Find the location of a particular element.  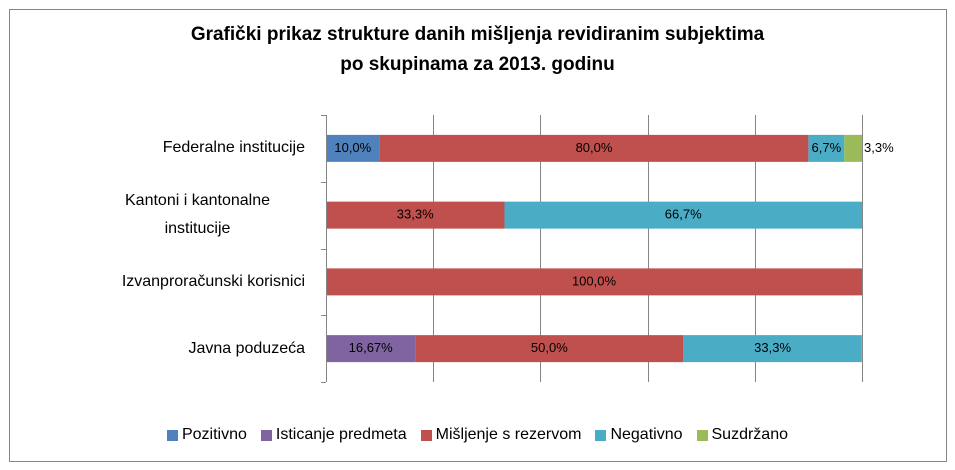

legend-item: Isticanje predmeta is located at coordinates (333, 435).